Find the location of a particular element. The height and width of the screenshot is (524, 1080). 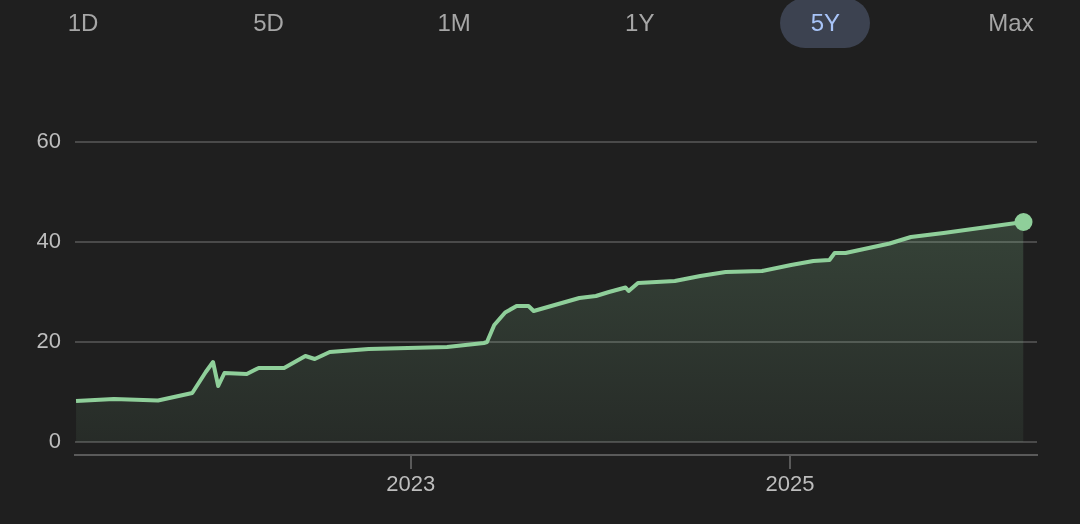

y-tick-label: 20 is located at coordinates (48, 341).